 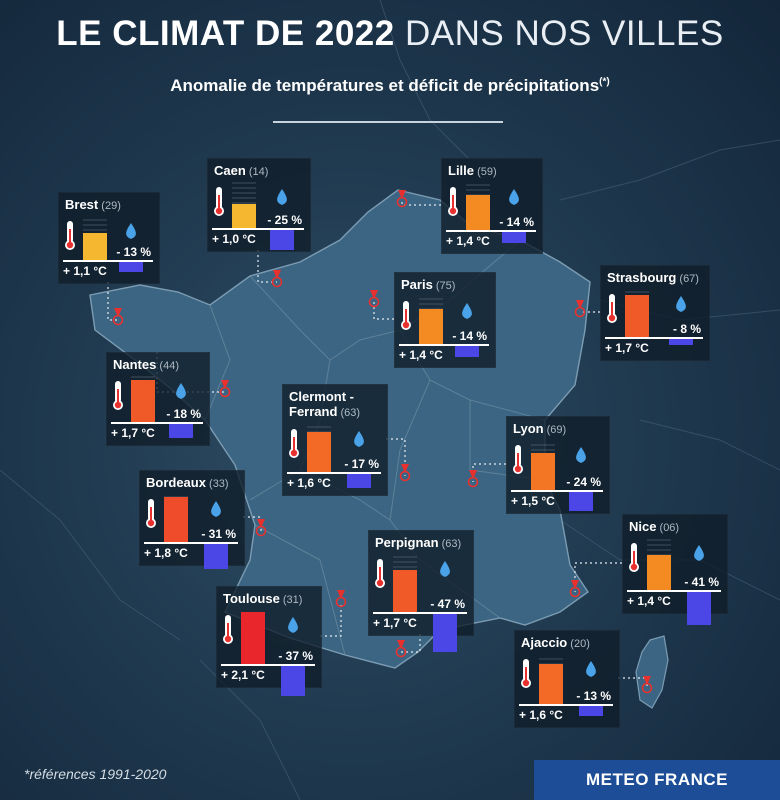 What do you see at coordinates (257, 172) in the screenshot?
I see `city-dept: (14)` at bounding box center [257, 172].